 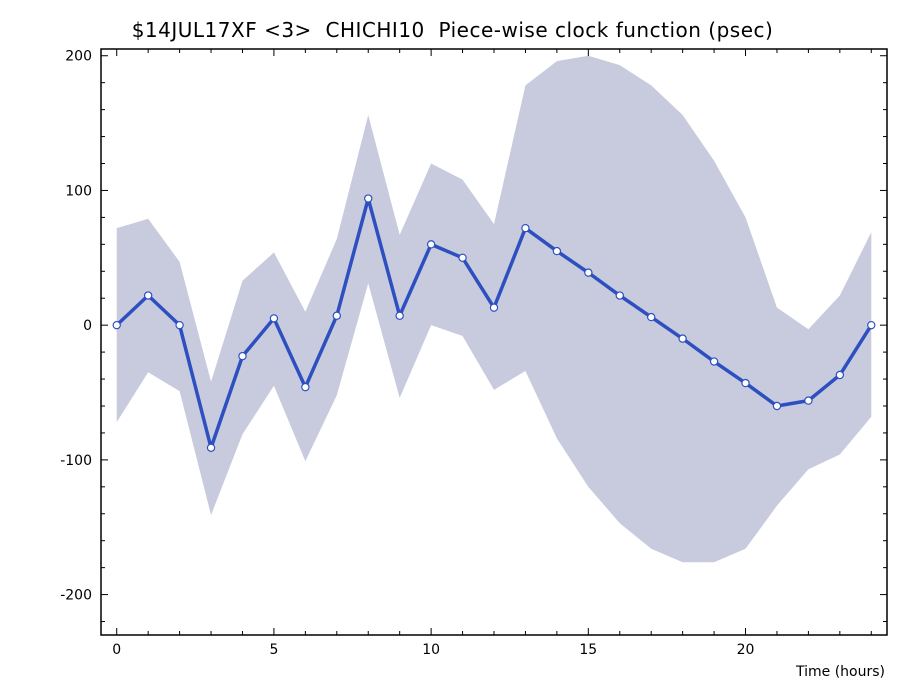 I want to click on x-tick-label: 20, so click(x=746, y=650).